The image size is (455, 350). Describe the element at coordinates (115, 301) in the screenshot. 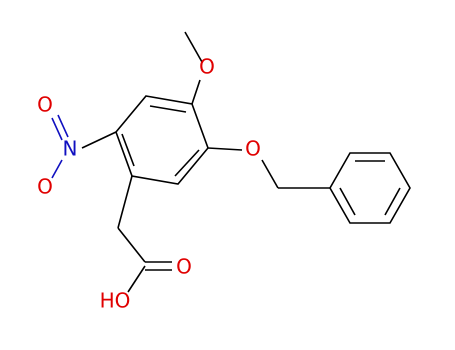

I see `atom-label: HO` at that location.